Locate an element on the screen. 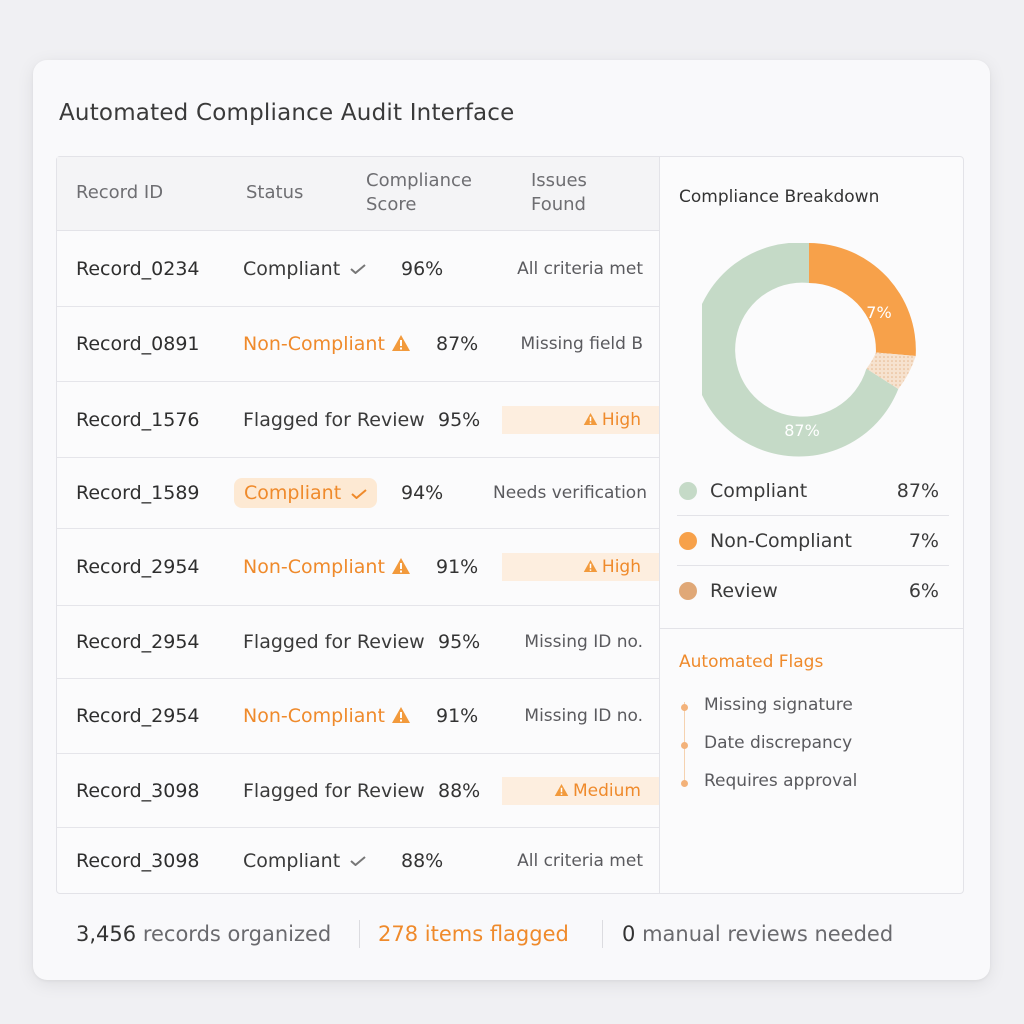 The width and height of the screenshot is (1024, 1024). flags-title: Automated Flags is located at coordinates (751, 662).